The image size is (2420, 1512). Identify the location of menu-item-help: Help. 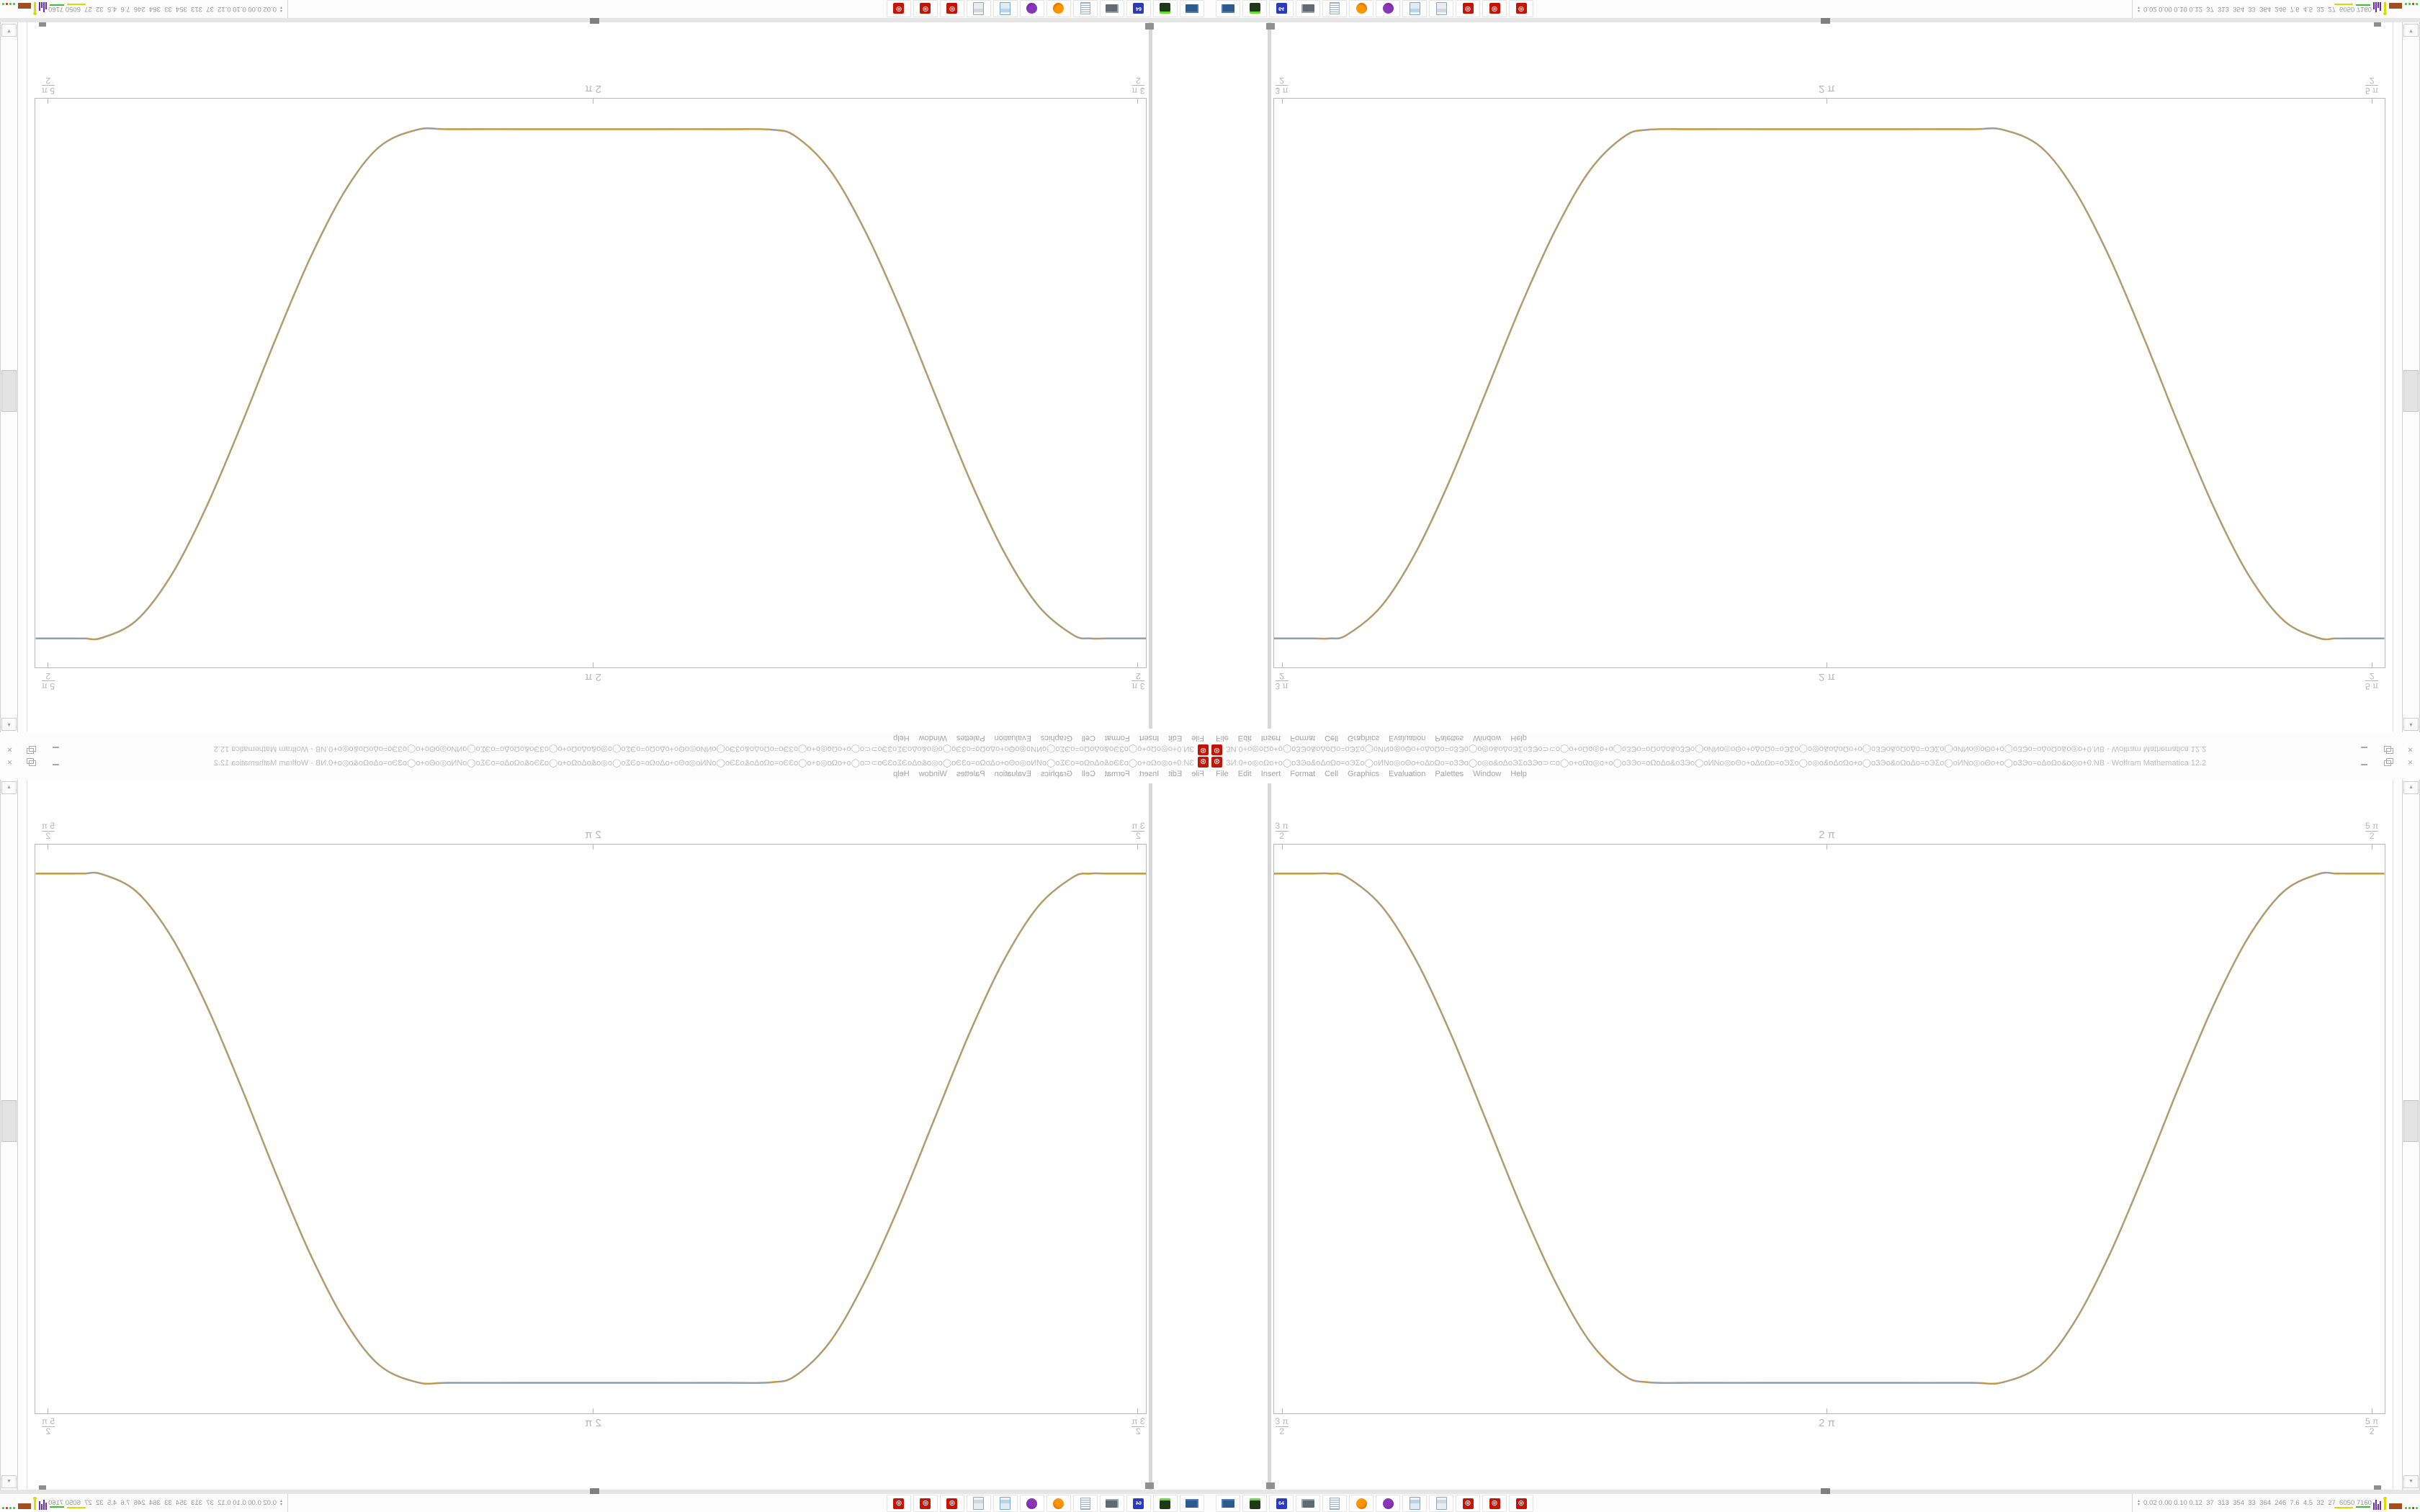
(901, 774).